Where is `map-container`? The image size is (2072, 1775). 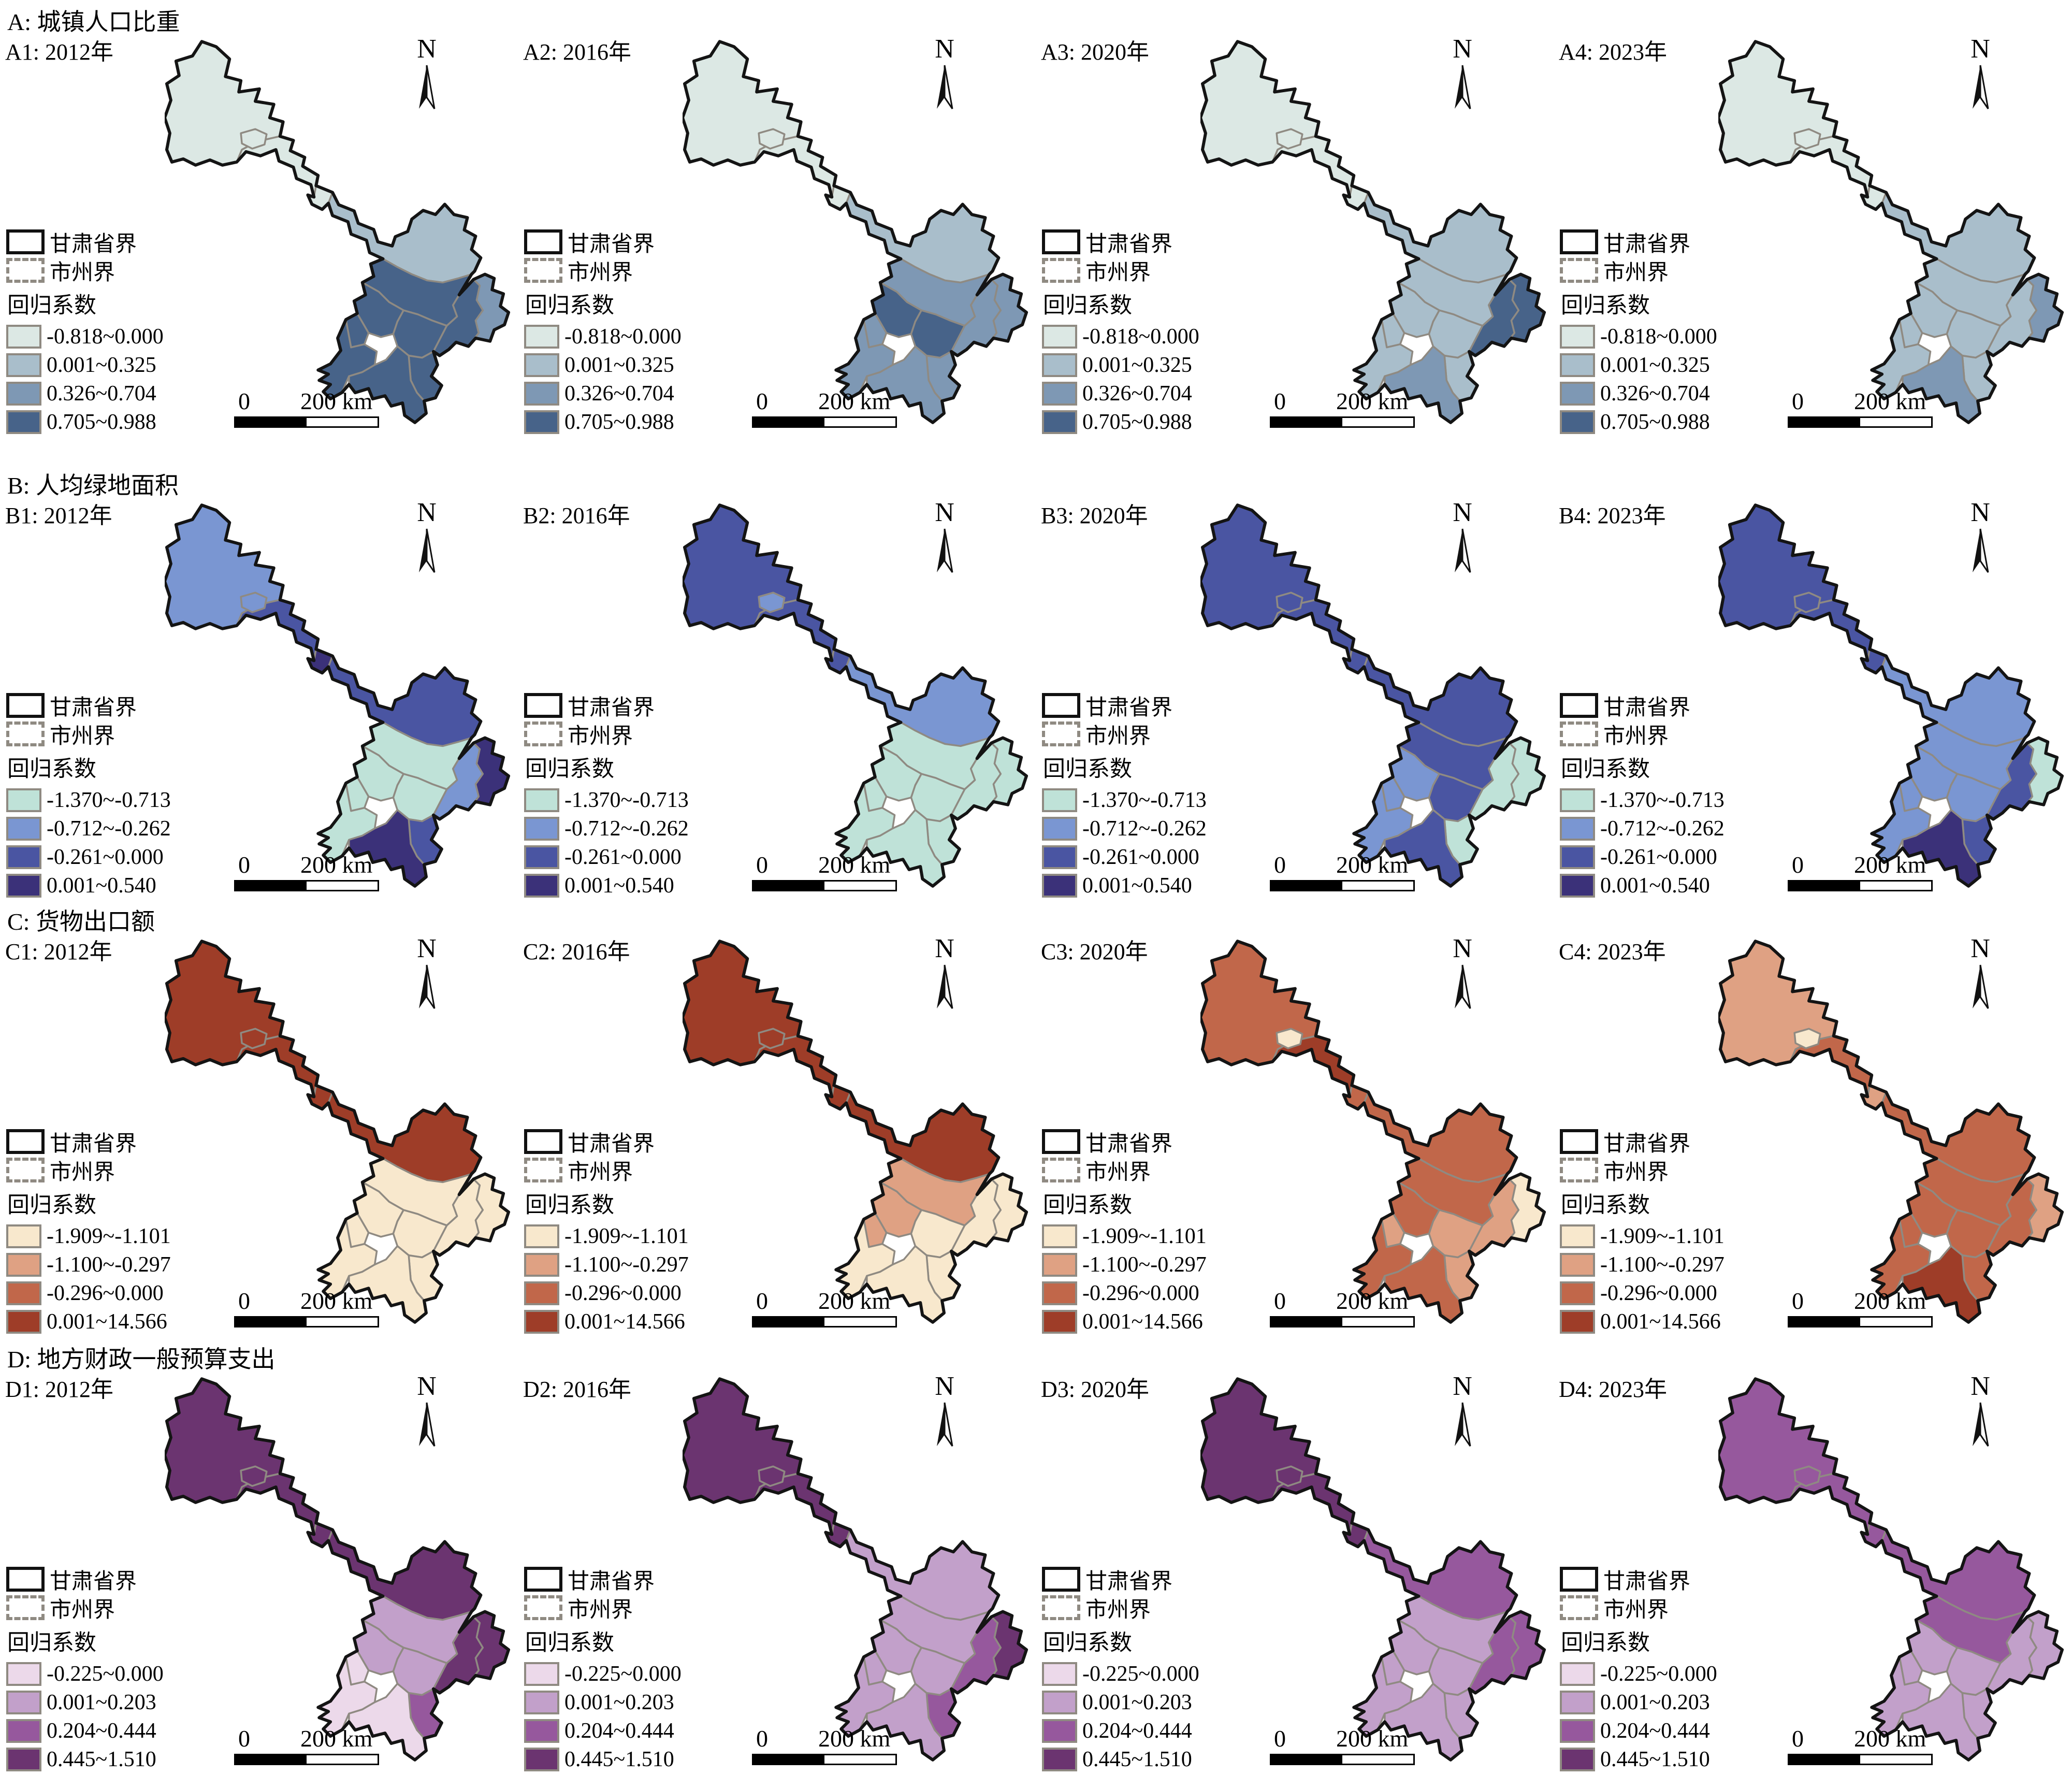 map-container is located at coordinates (857, 1571).